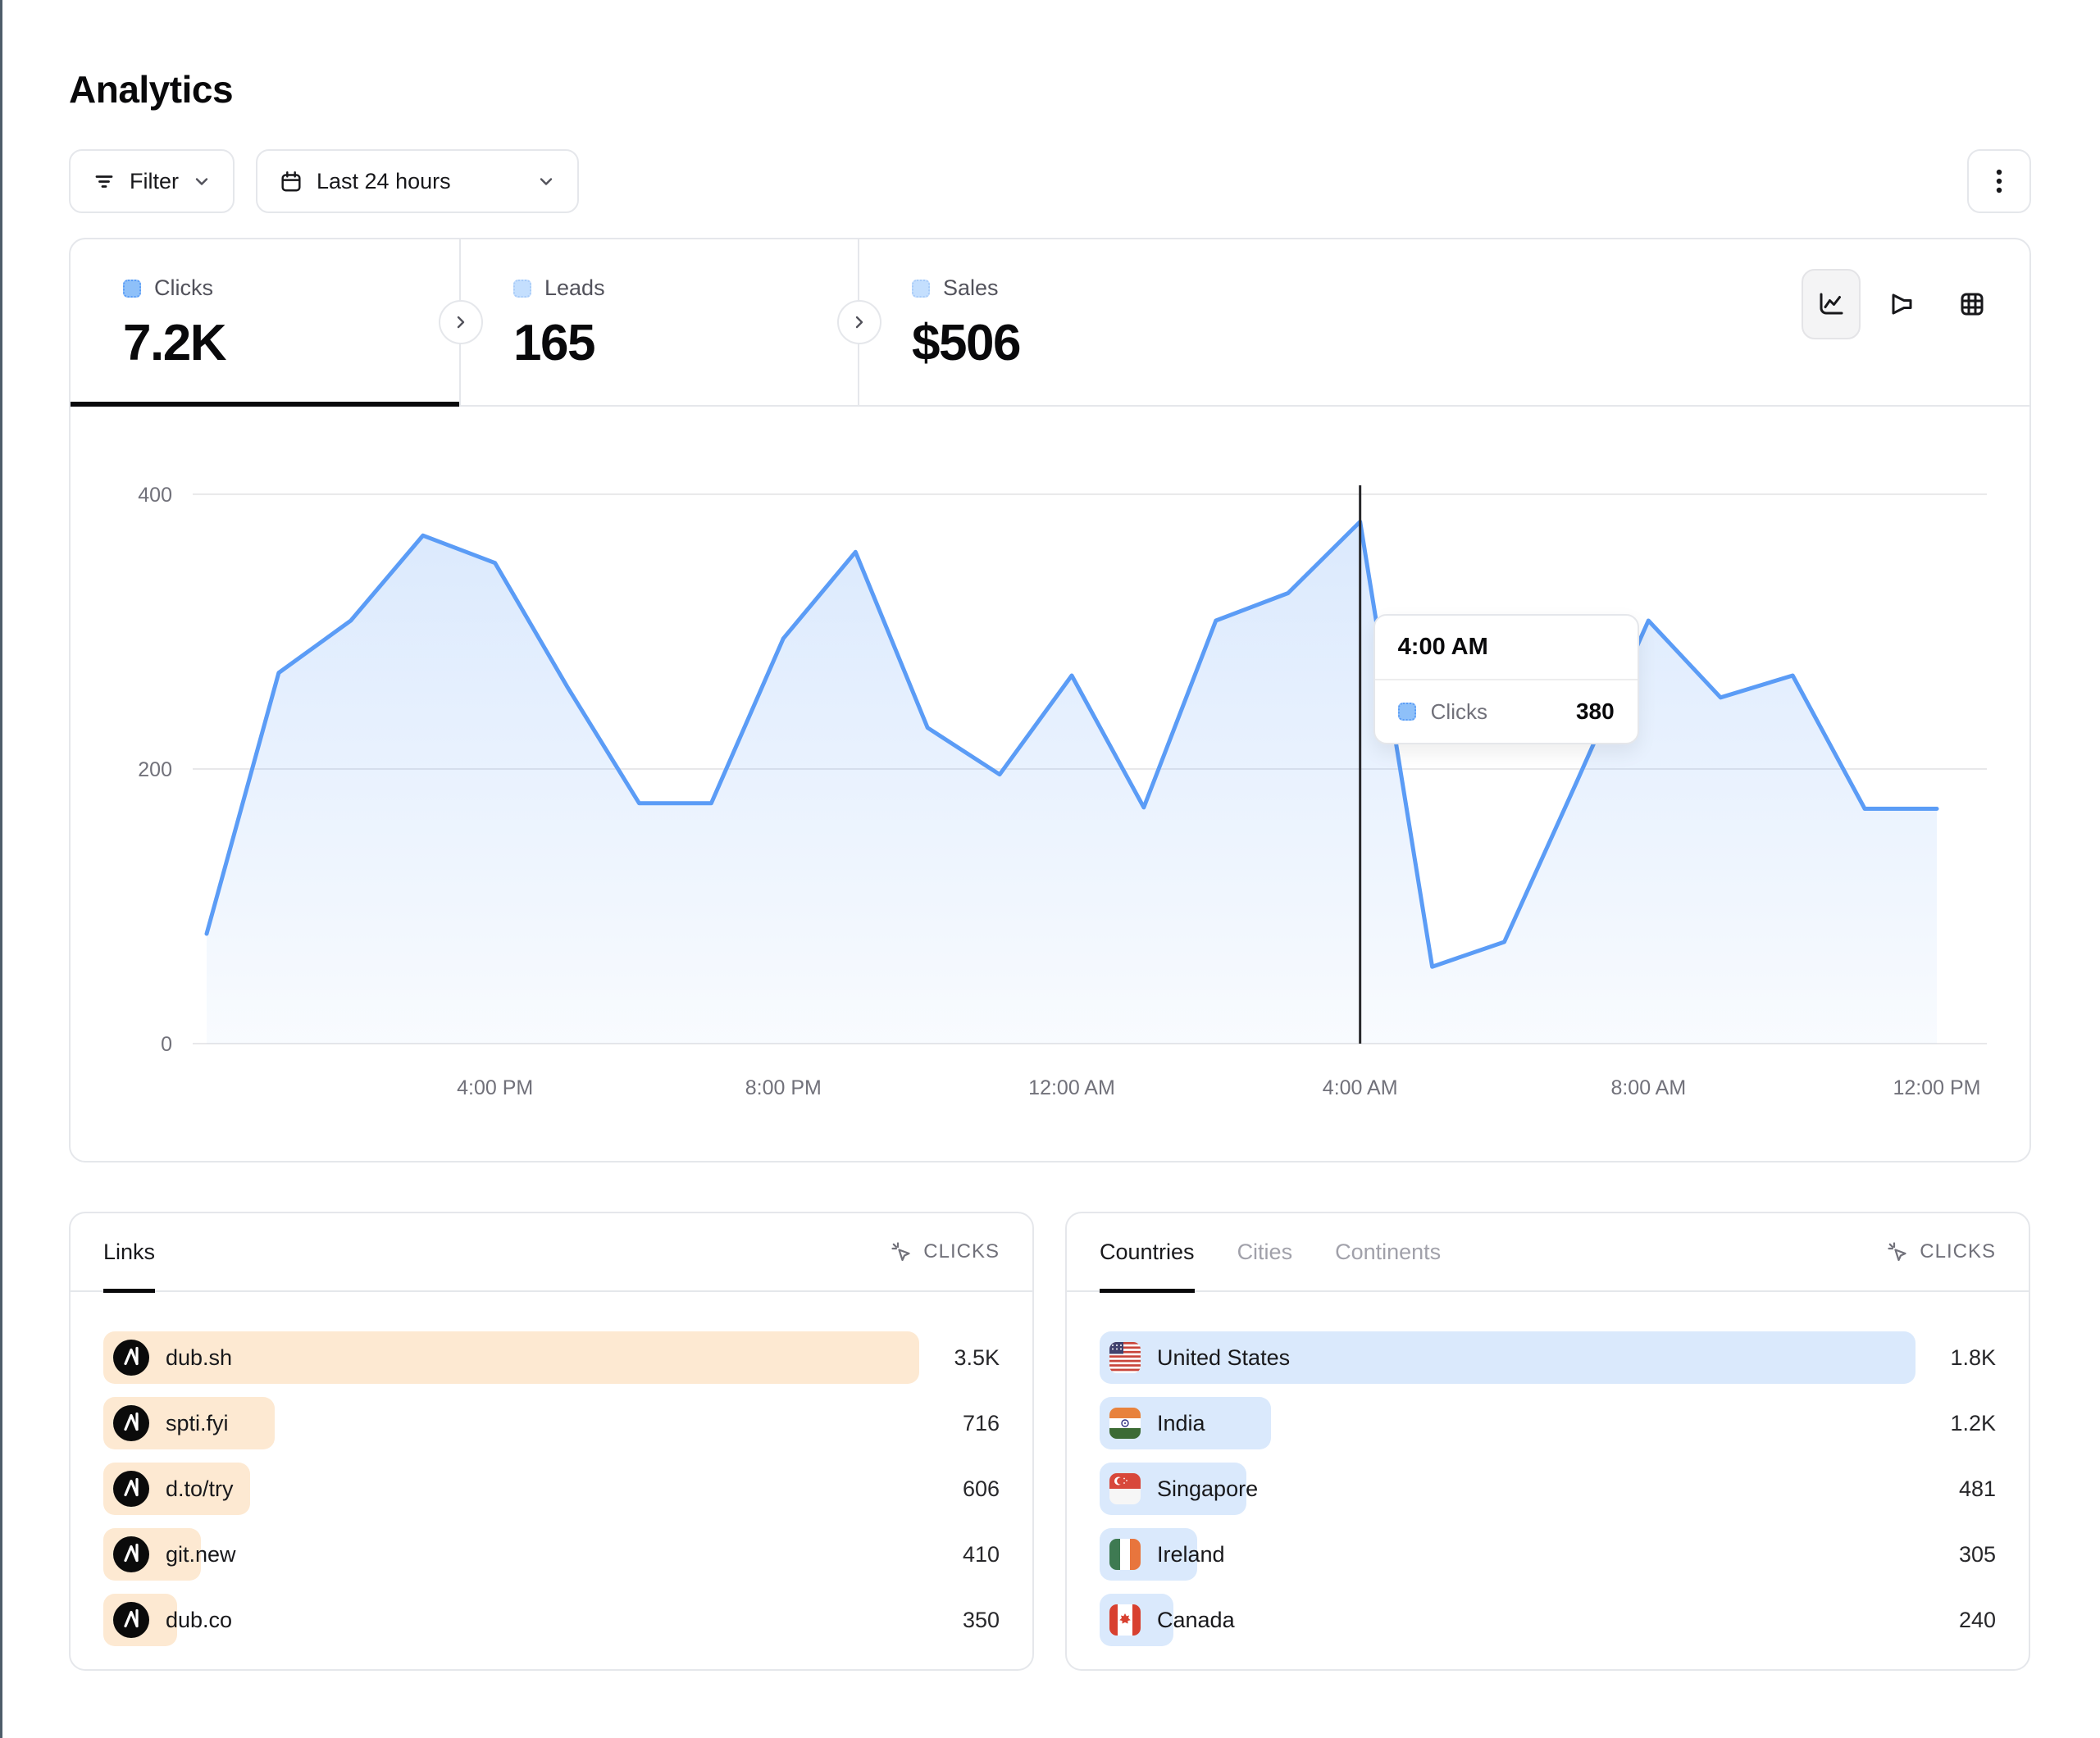  Describe the element at coordinates (1506, 648) in the screenshot. I see `tooltip-time: 4:00 AM` at that location.